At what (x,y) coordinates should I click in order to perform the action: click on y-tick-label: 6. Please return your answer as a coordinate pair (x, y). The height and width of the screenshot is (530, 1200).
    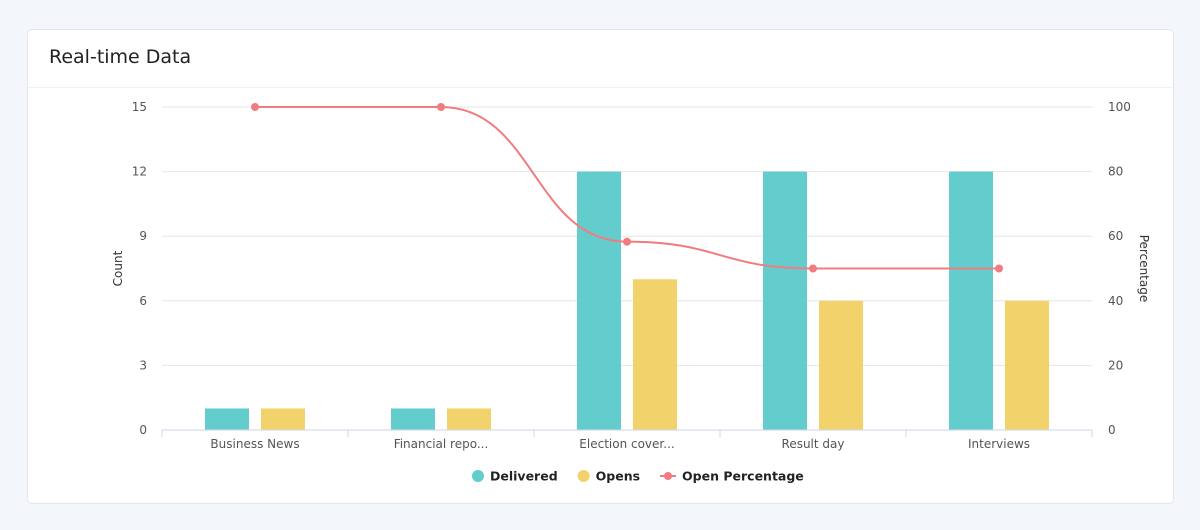
    Looking at the image, I should click on (143, 301).